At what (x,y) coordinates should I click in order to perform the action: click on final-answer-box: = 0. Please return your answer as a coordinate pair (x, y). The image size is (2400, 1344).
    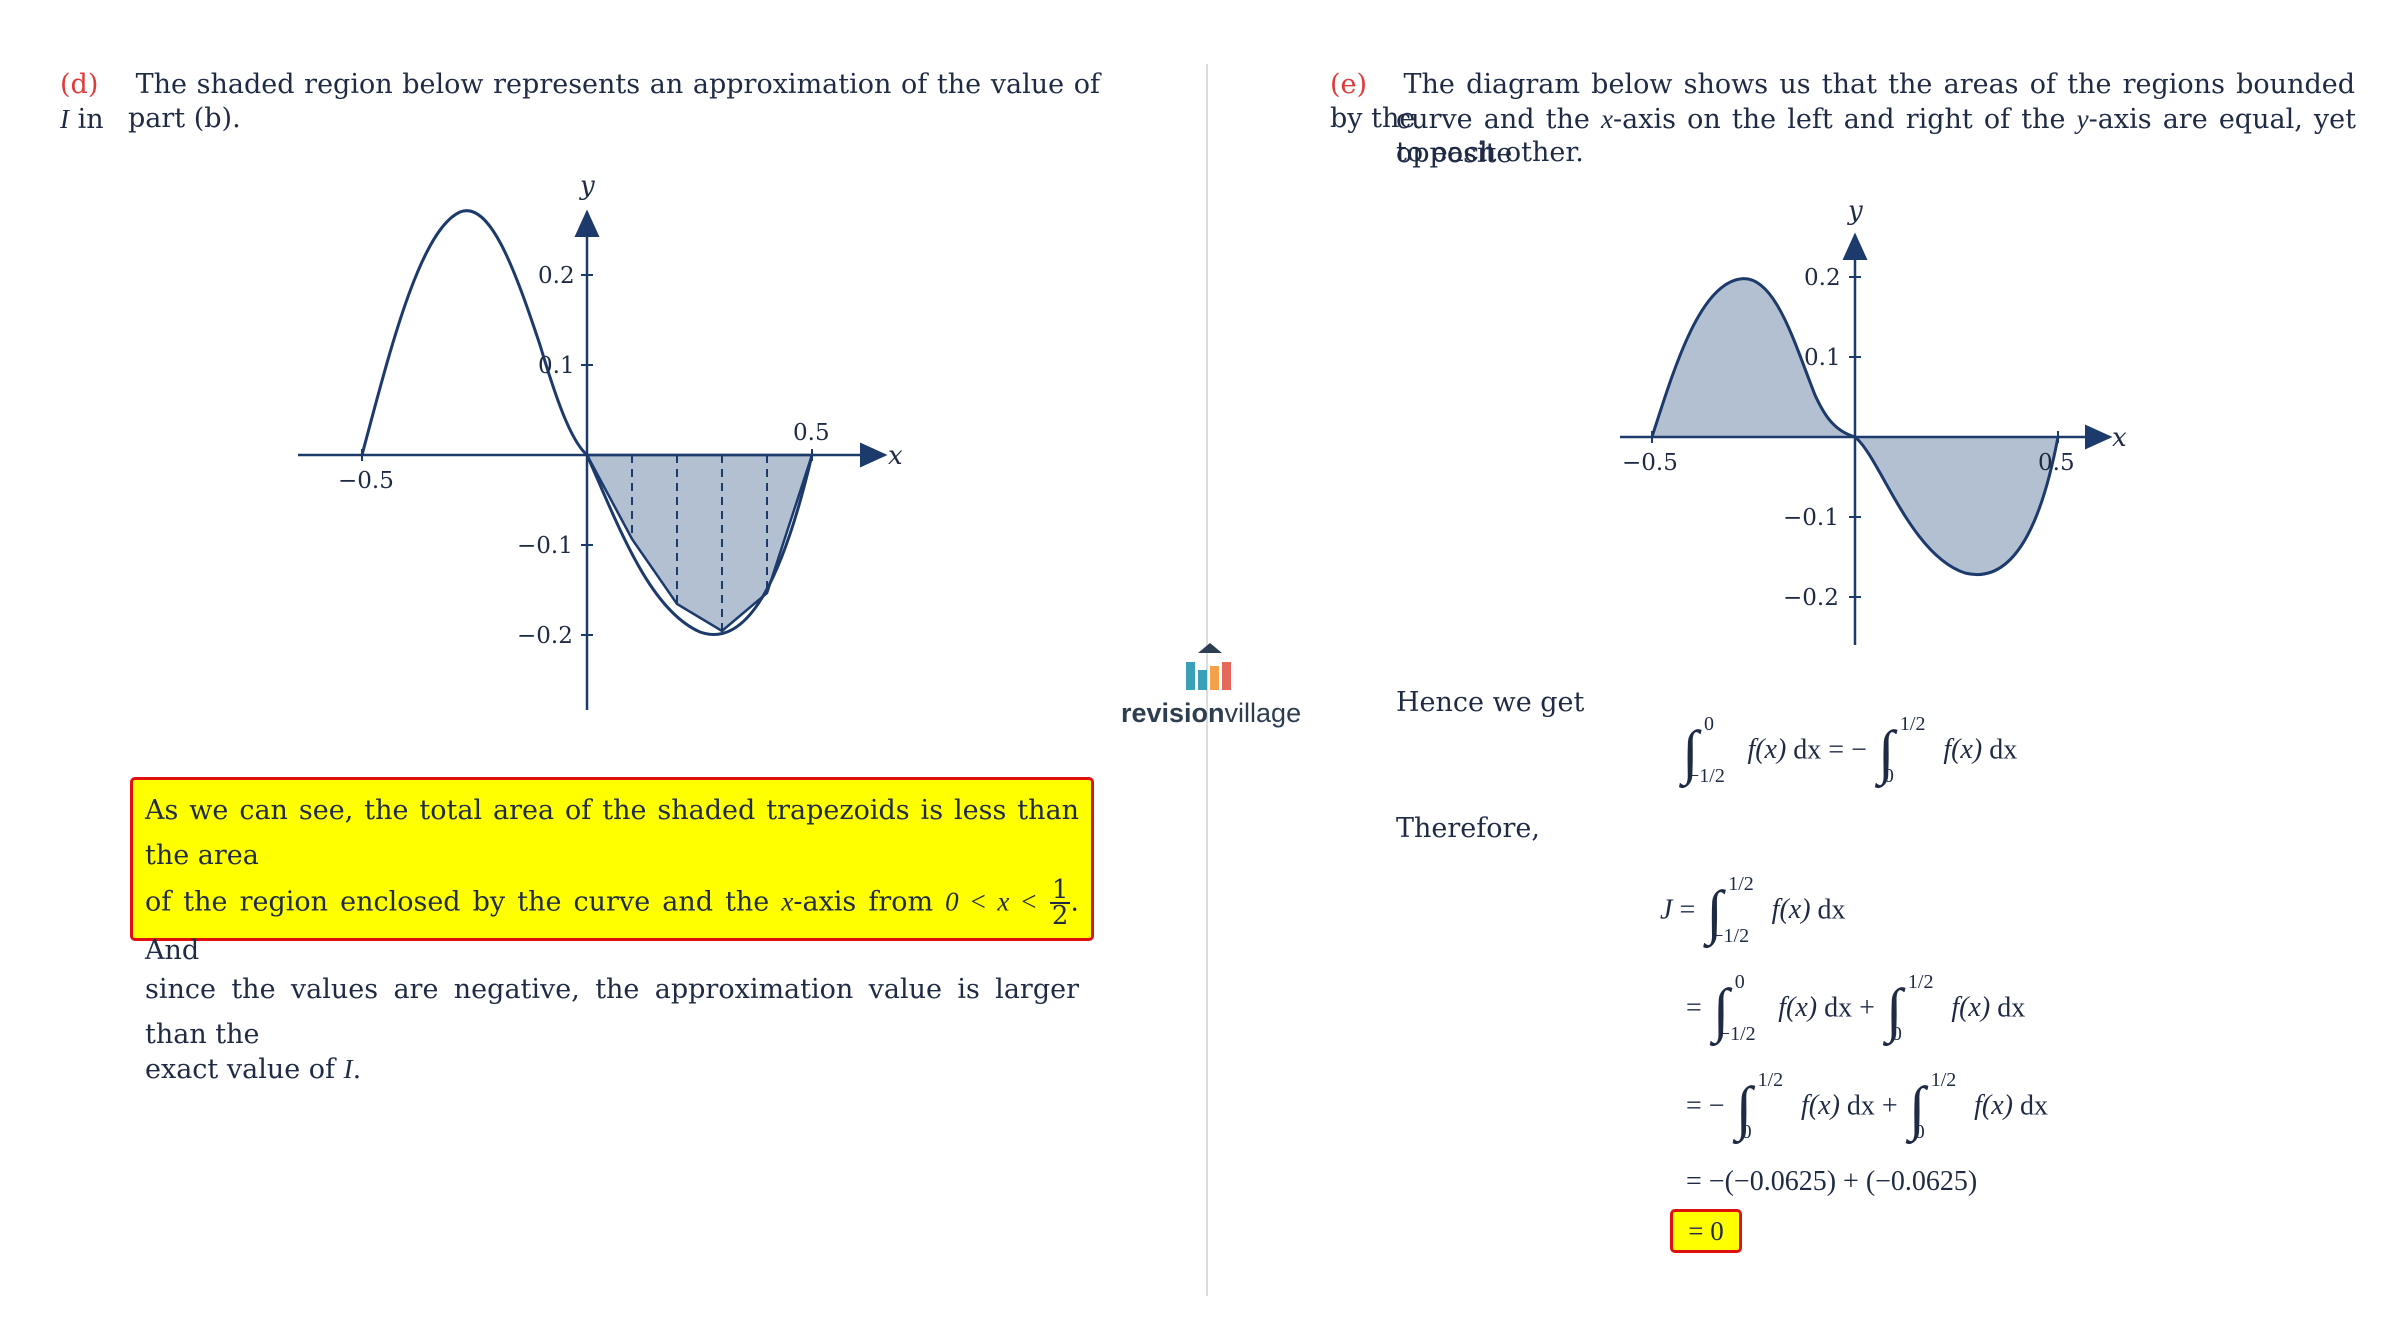
    Looking at the image, I should click on (1706, 1231).